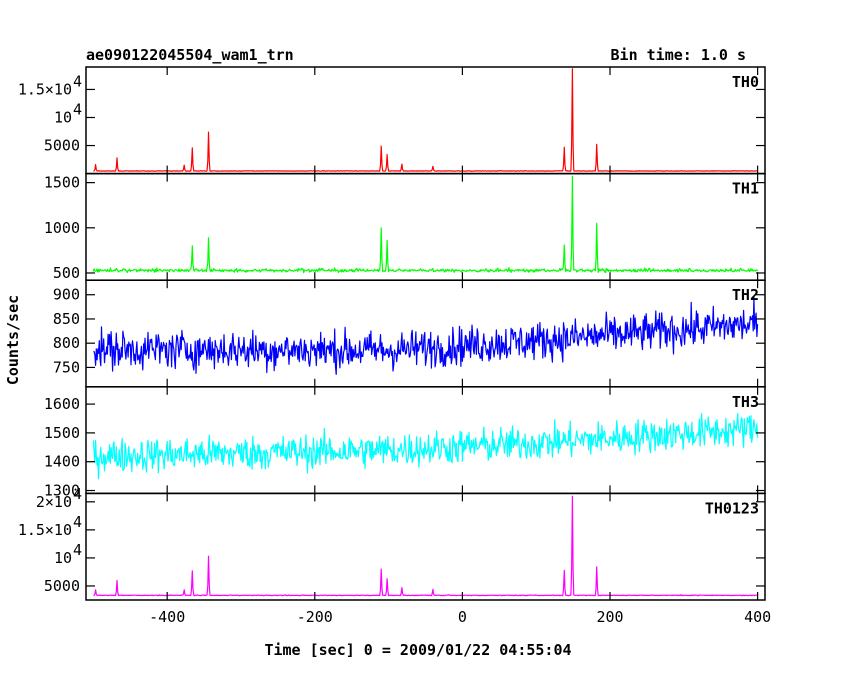 The width and height of the screenshot is (850, 680). I want to click on panel-label: TH3, so click(745, 402).